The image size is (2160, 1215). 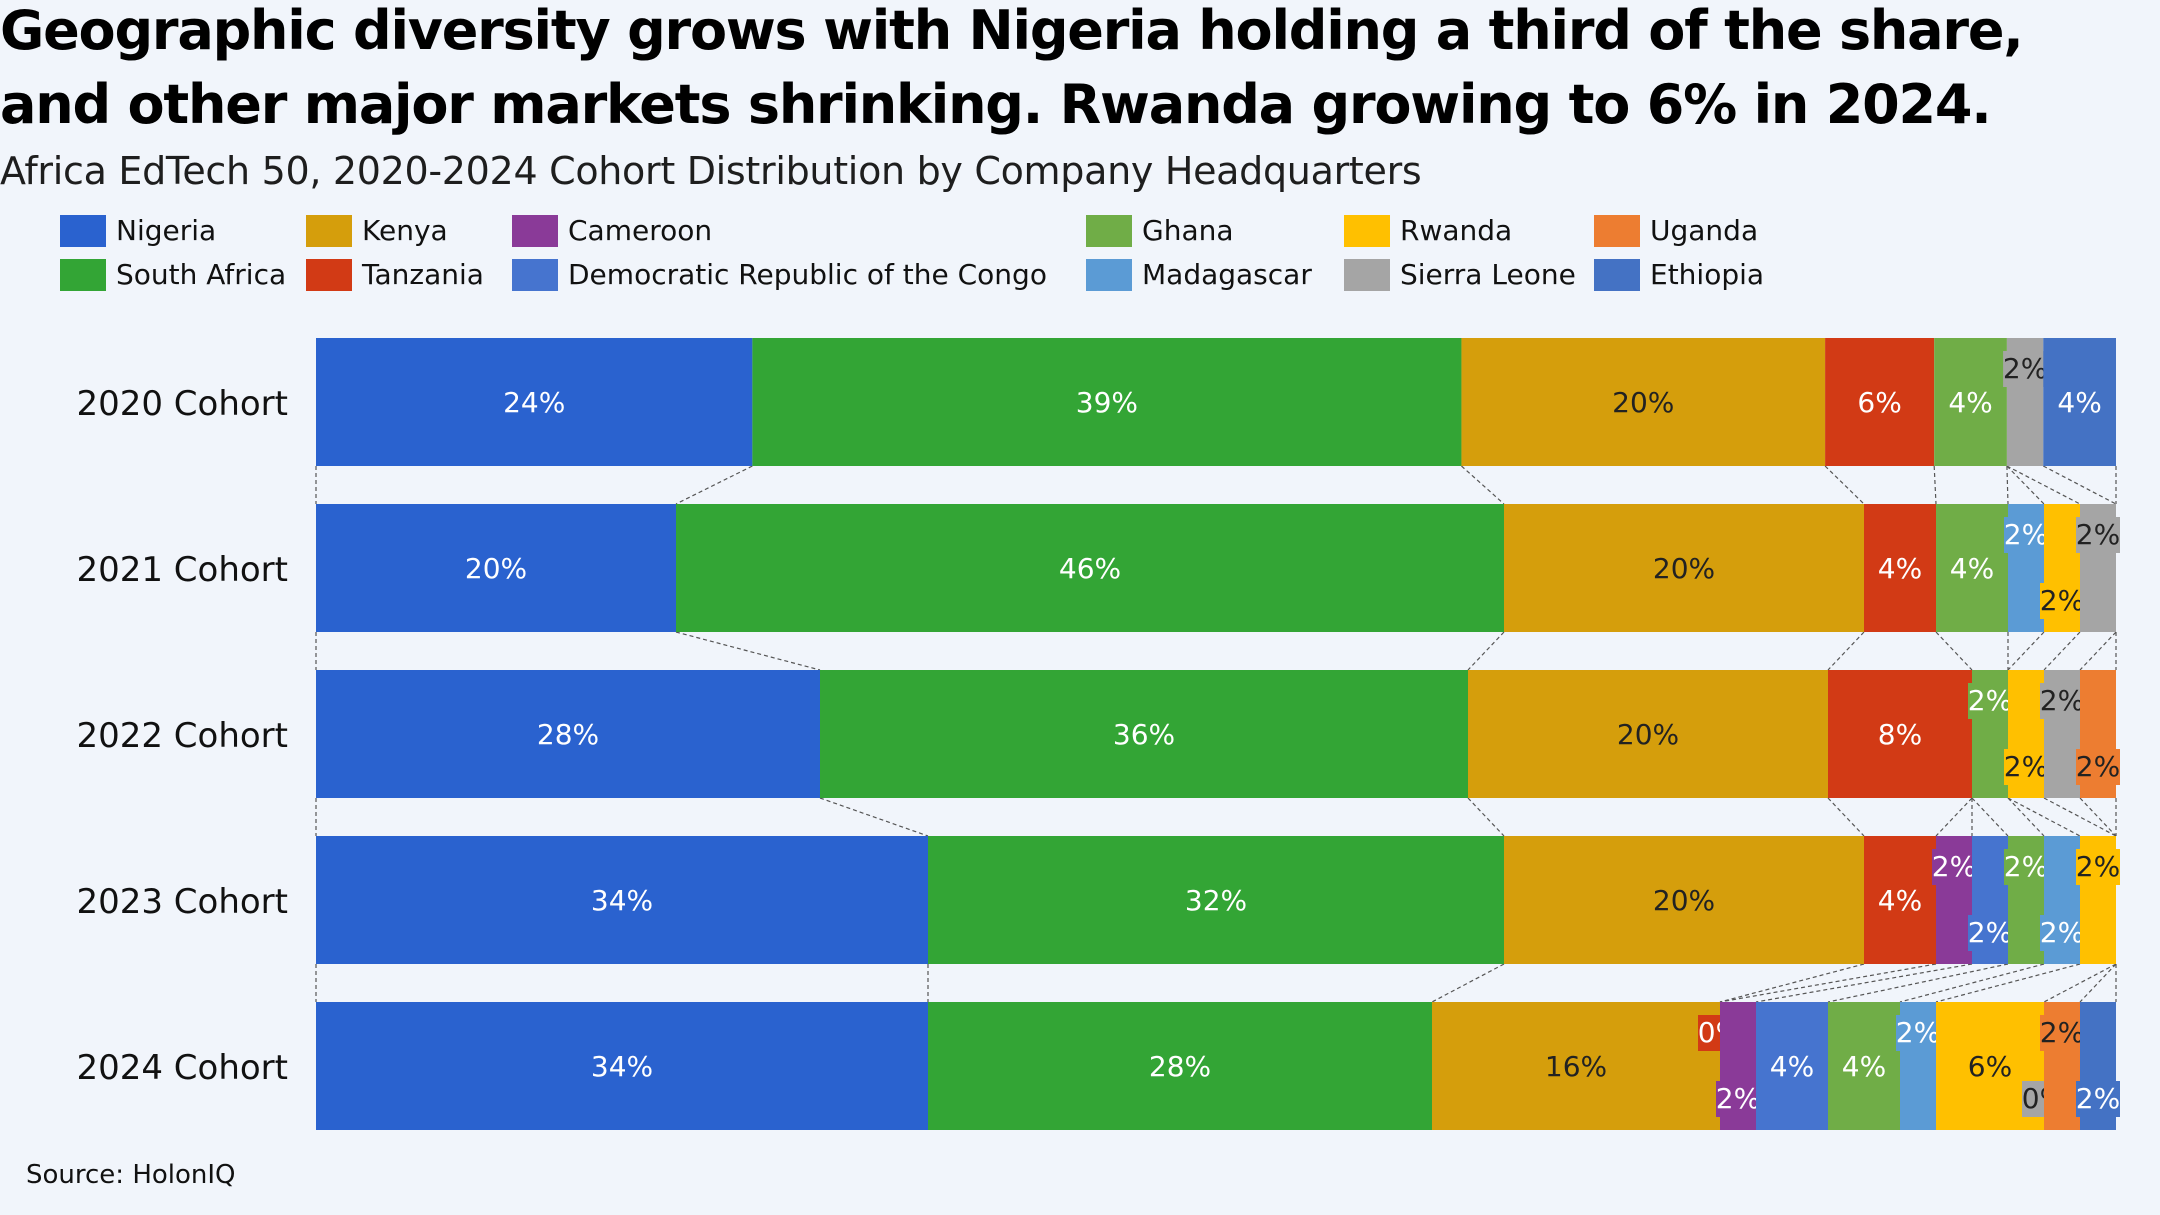 I want to click on legend-item-uganda: Uganda, so click(x=1676, y=230).